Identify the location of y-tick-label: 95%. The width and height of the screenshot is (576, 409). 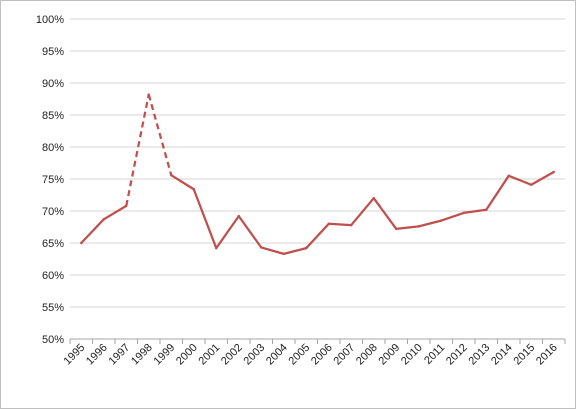
(53, 52).